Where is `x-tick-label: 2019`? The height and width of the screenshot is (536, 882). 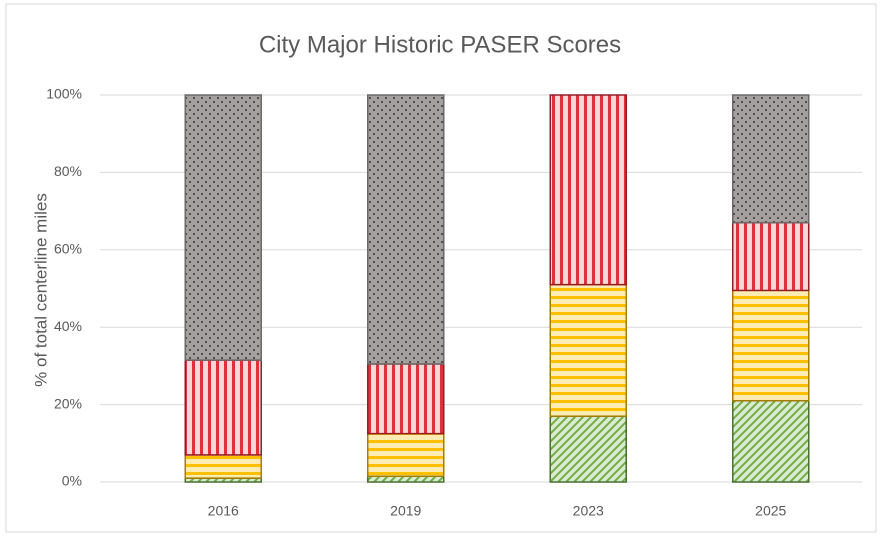
x-tick-label: 2019 is located at coordinates (405, 511).